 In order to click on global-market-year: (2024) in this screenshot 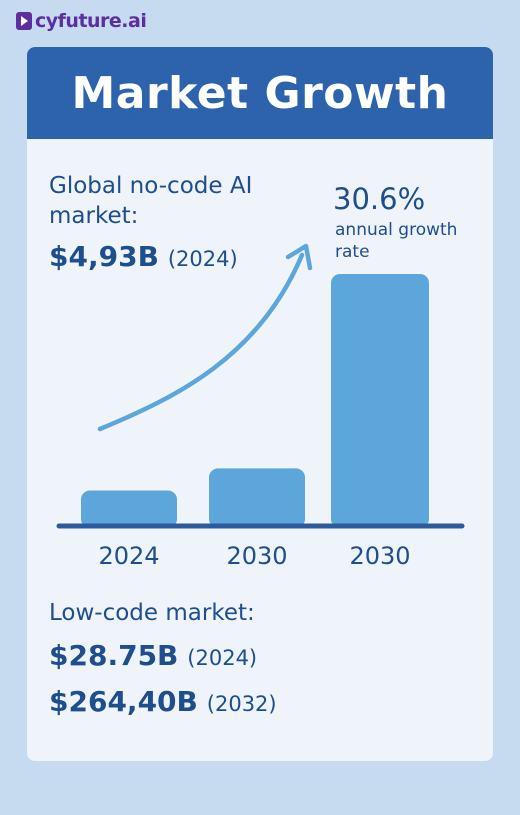, I will do `click(202, 259)`.